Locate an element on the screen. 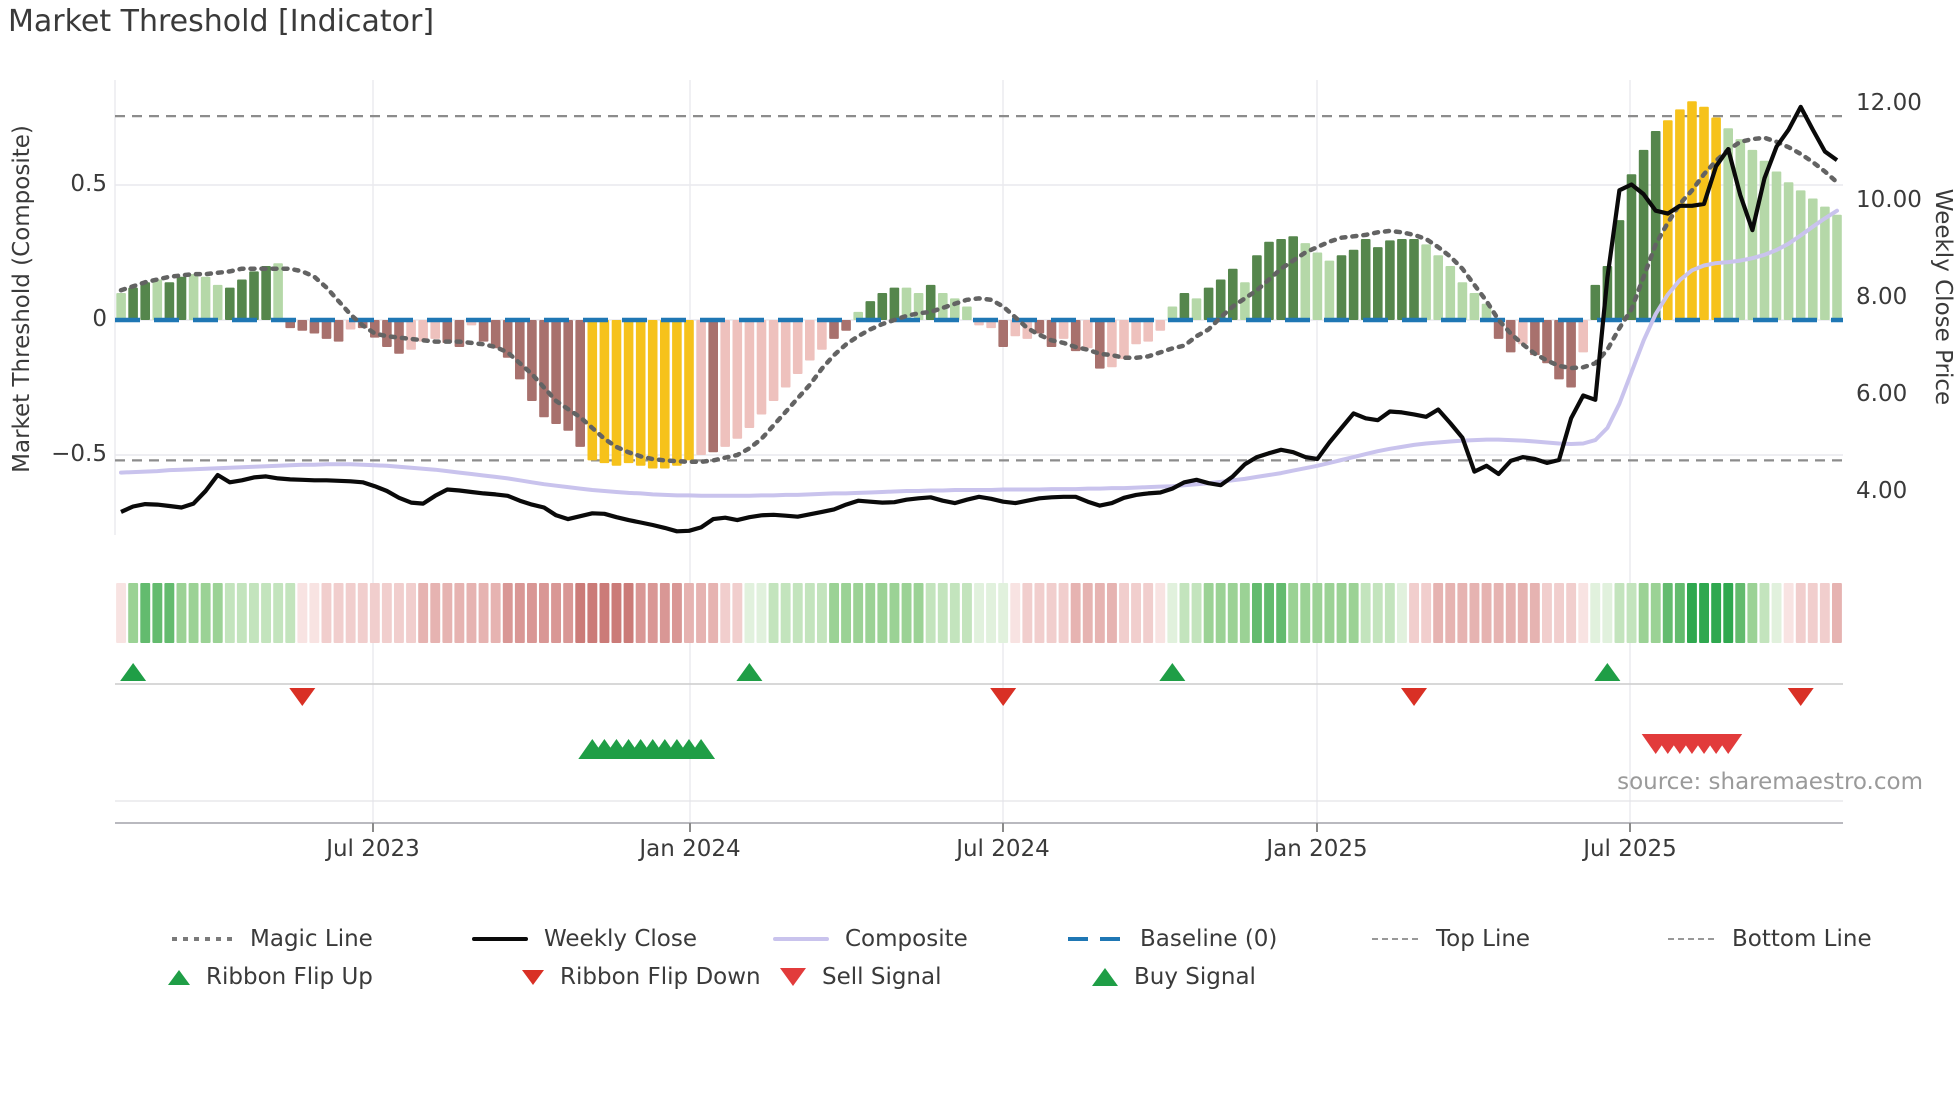 This screenshot has height=1102, width=1960. legend-item-bottom-line: Bottom Line is located at coordinates (1770, 939).